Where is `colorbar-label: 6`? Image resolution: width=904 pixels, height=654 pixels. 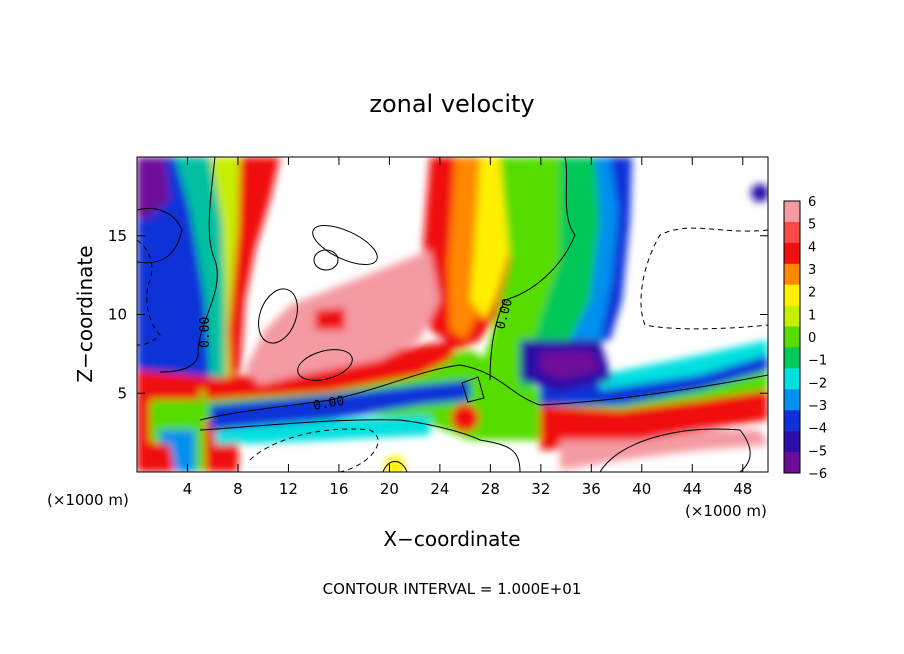
colorbar-label: 6 is located at coordinates (812, 202).